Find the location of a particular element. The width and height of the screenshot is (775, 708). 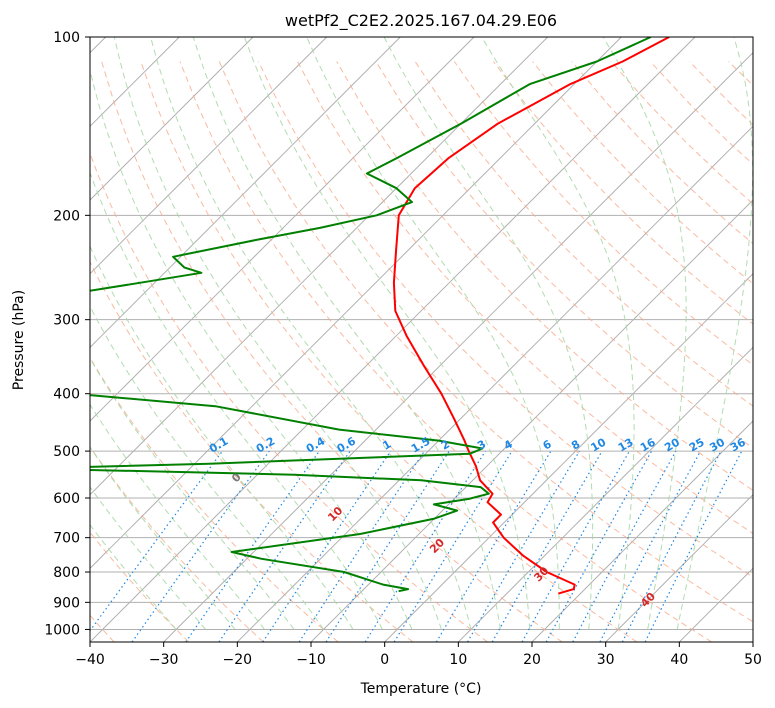

mixing-ratio-label: 20 is located at coordinates (672, 444).